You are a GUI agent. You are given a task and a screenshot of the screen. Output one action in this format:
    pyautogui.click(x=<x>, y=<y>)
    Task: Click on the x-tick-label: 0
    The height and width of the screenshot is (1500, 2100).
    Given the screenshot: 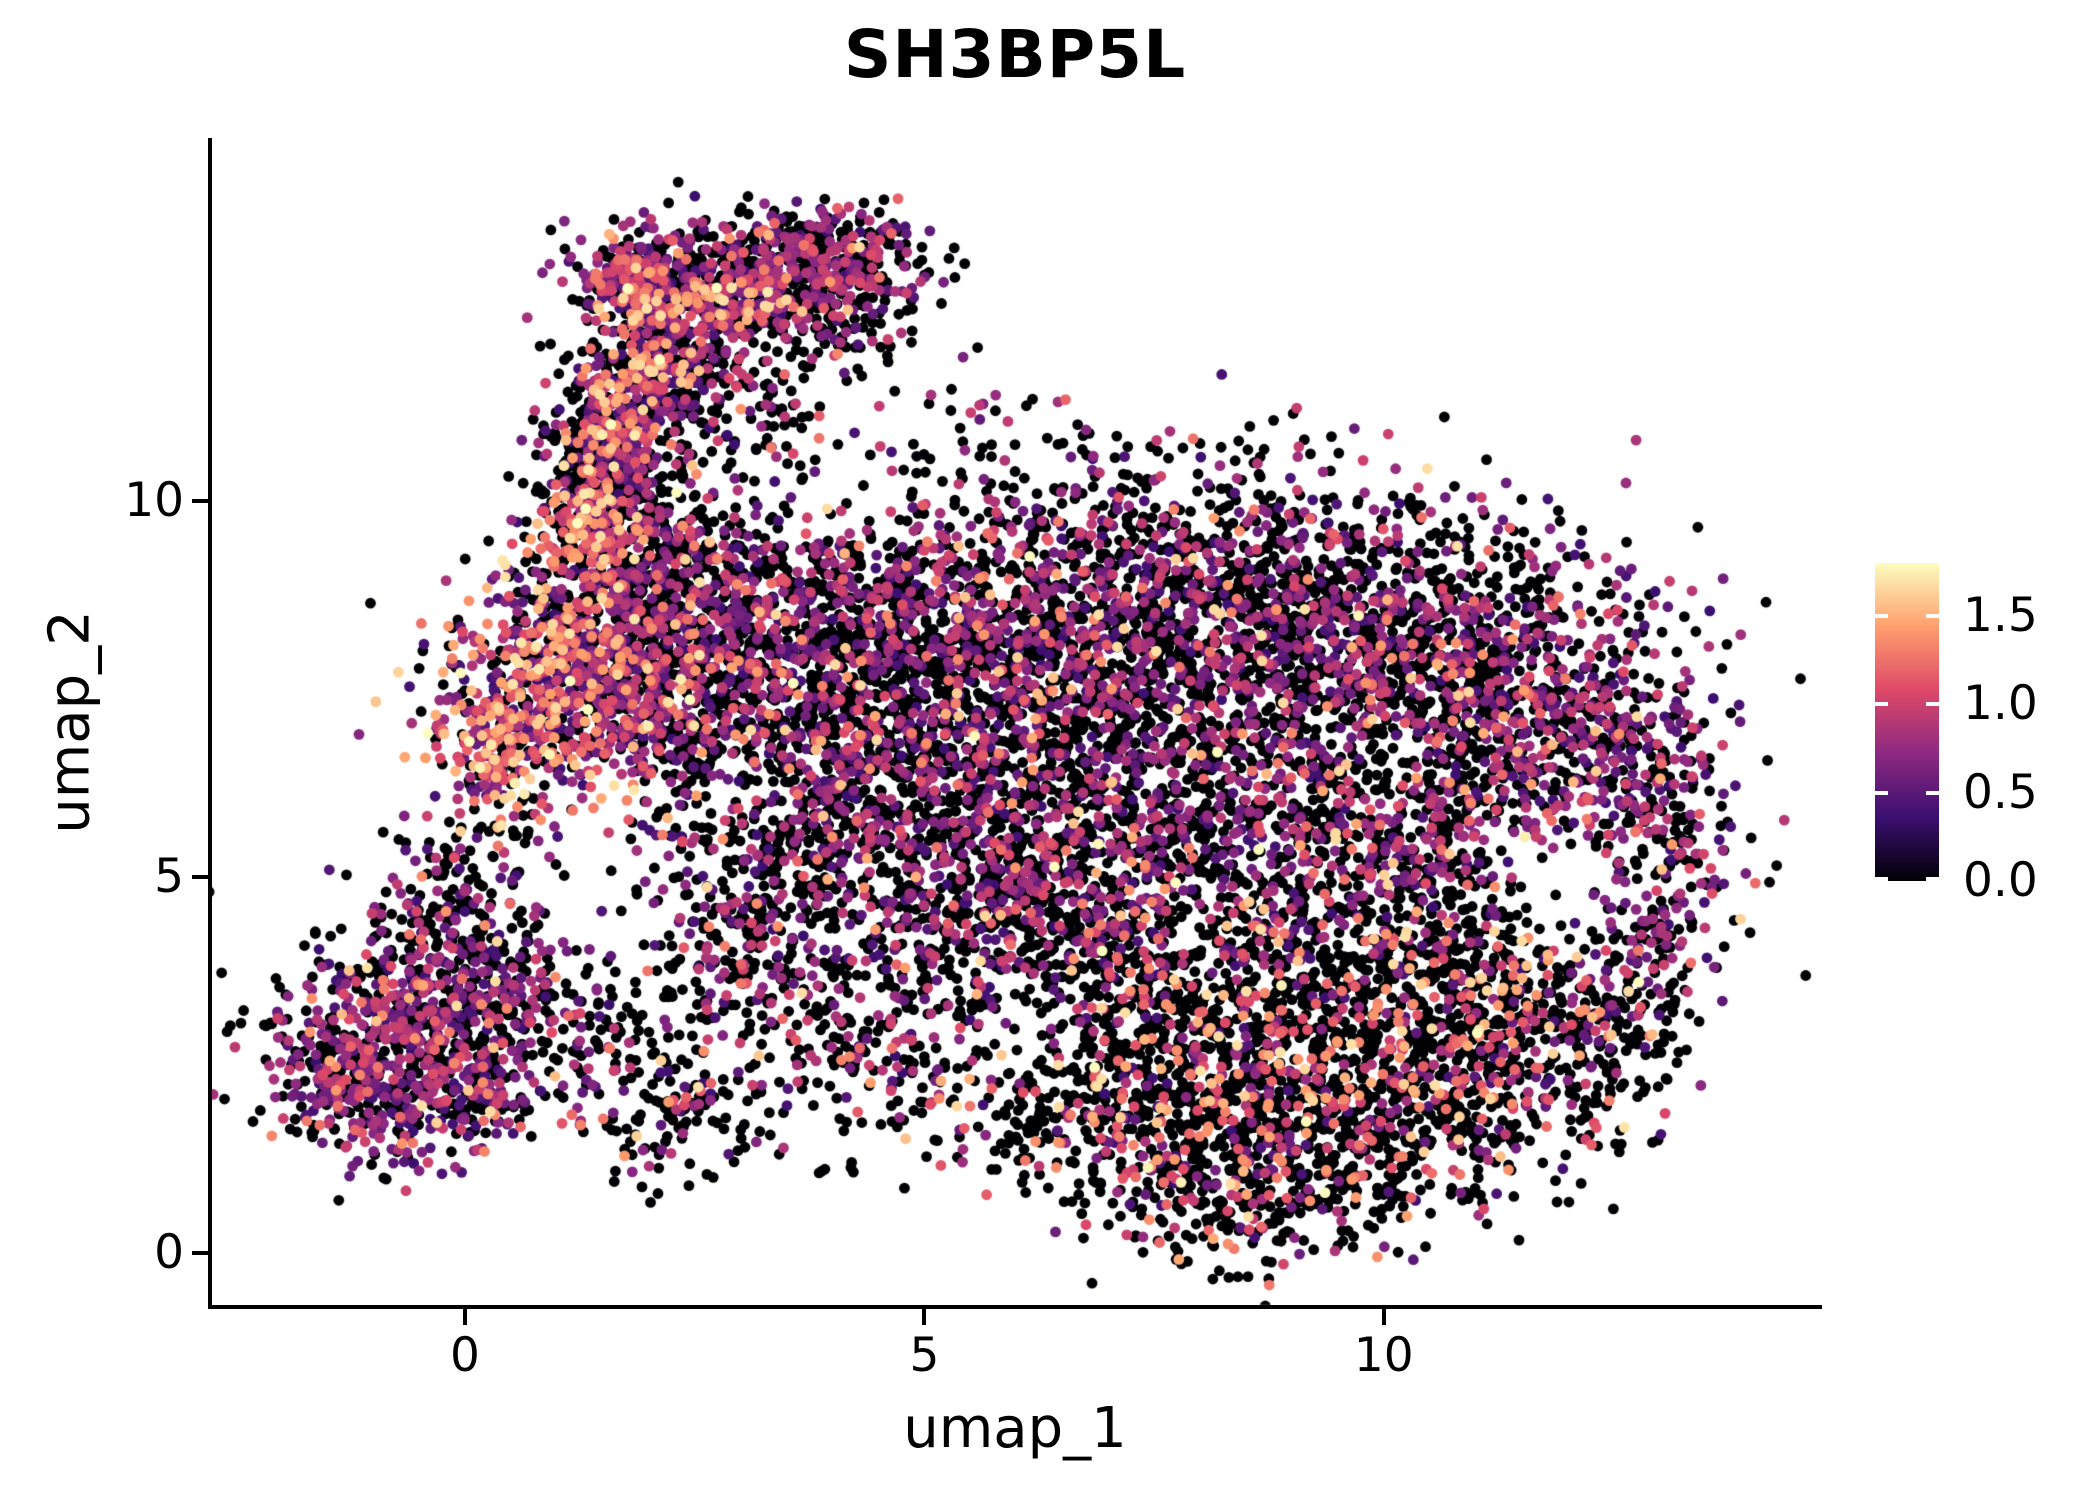 What is the action you would take?
    pyautogui.click(x=465, y=1355)
    